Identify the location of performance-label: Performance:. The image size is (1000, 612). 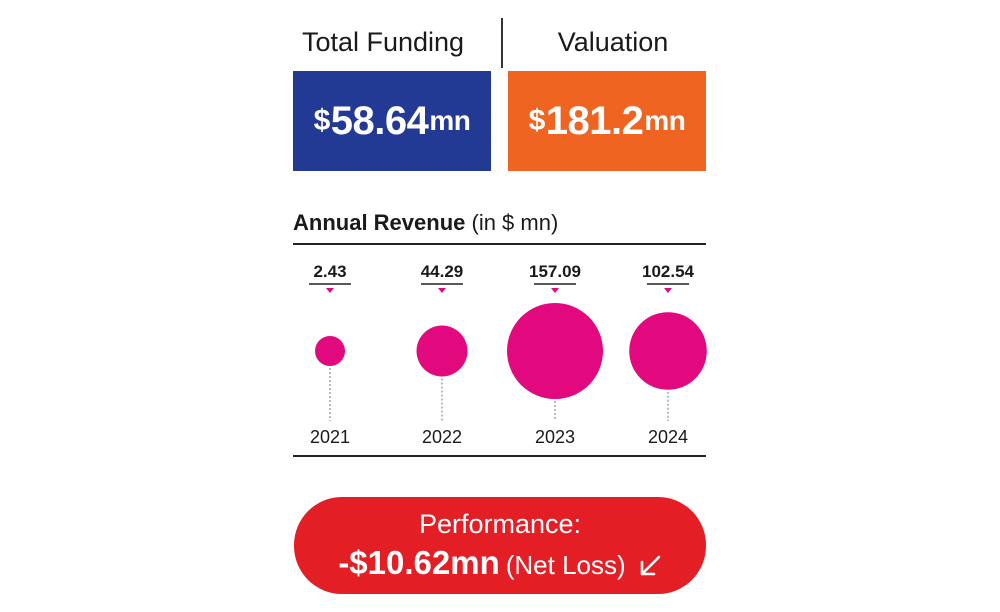
(500, 524).